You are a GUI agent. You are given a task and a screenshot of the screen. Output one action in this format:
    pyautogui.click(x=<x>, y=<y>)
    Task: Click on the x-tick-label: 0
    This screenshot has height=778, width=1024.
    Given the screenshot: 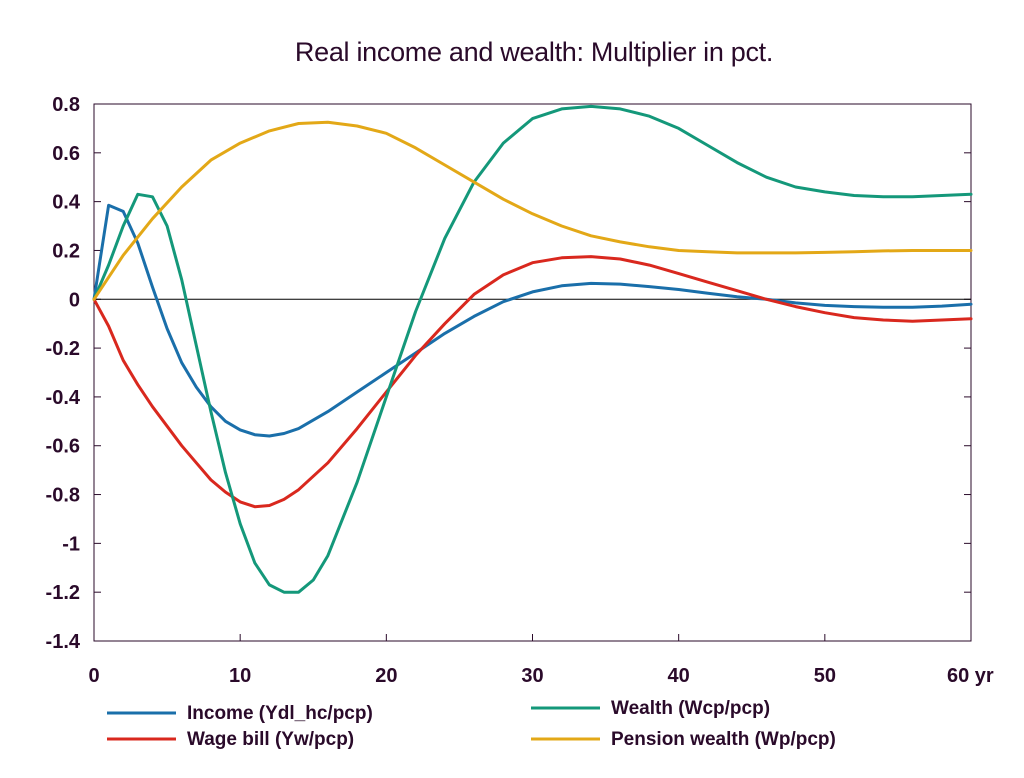 What is the action you would take?
    pyautogui.click(x=93, y=676)
    